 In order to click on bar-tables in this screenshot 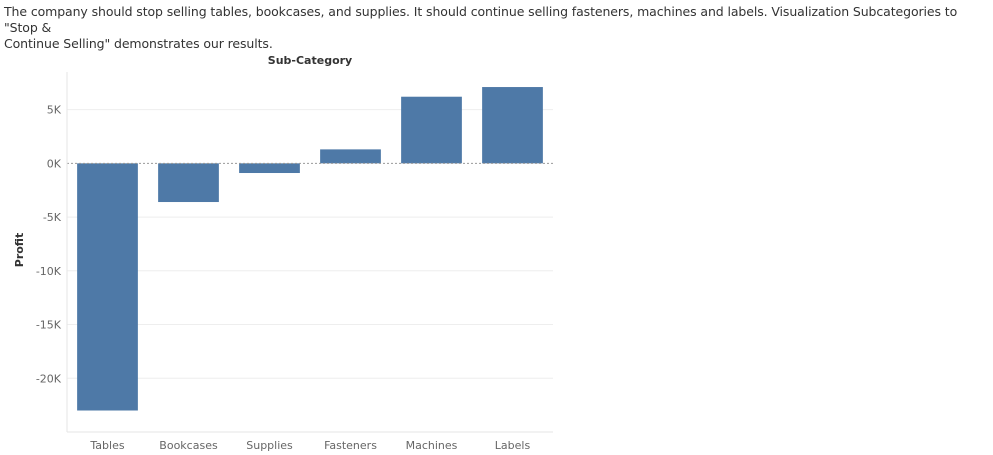, I will do `click(107, 287)`.